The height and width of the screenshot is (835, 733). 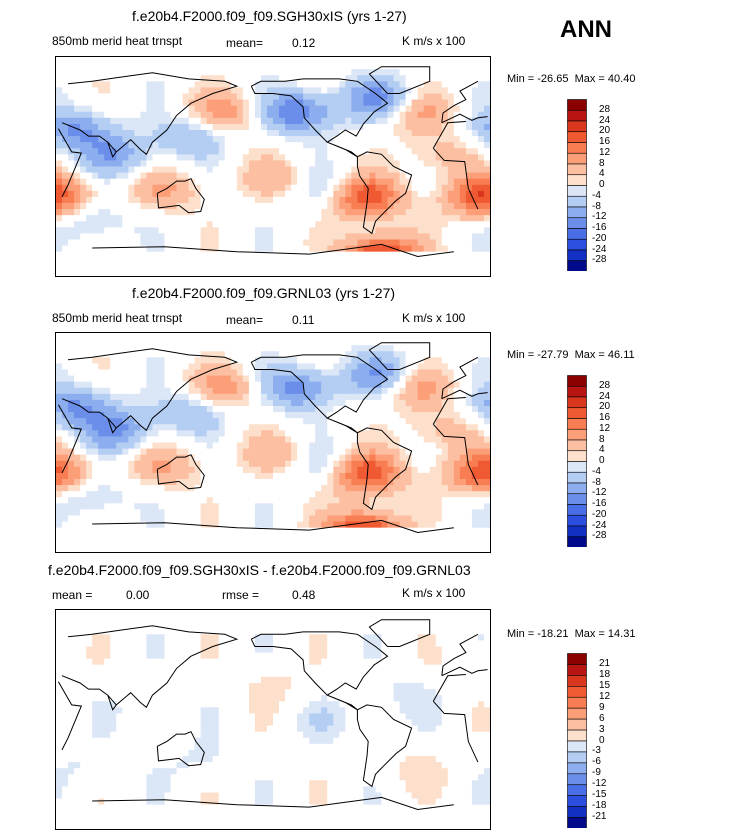 What do you see at coordinates (577, 185) in the screenshot?
I see `colorbar-svg` at bounding box center [577, 185].